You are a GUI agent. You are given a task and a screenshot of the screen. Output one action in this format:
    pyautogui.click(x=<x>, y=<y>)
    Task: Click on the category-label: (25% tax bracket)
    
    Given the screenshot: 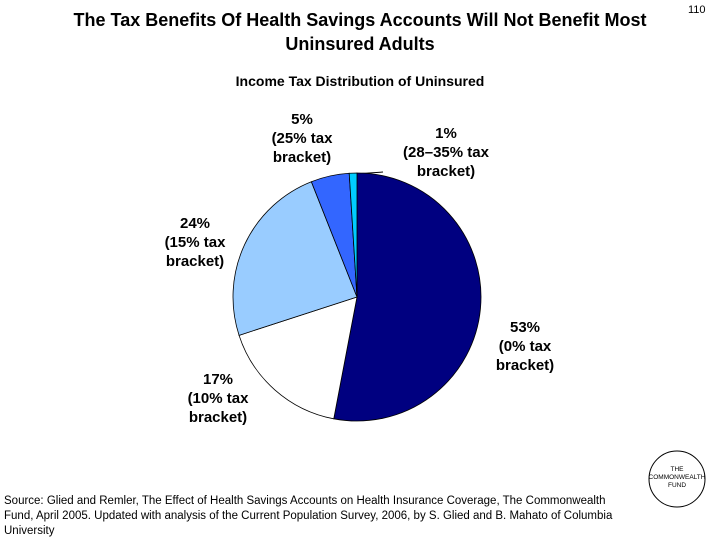 What is the action you would take?
    pyautogui.click(x=302, y=148)
    